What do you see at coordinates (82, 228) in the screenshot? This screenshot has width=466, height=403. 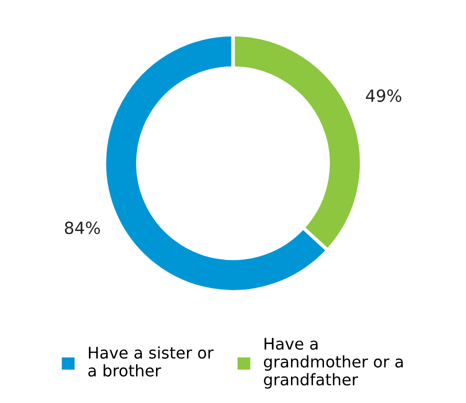 I see `data-label: 84%` at bounding box center [82, 228].